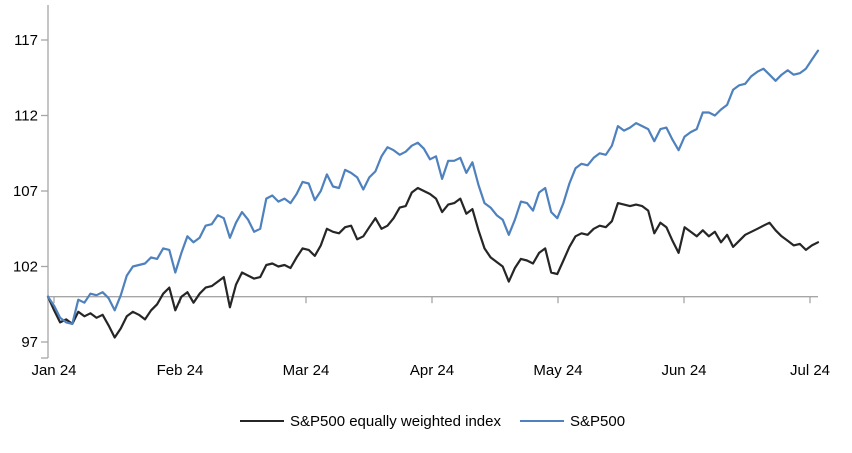 The image size is (852, 453). Describe the element at coordinates (26, 40) in the screenshot. I see `y-tick-label: 117` at that location.